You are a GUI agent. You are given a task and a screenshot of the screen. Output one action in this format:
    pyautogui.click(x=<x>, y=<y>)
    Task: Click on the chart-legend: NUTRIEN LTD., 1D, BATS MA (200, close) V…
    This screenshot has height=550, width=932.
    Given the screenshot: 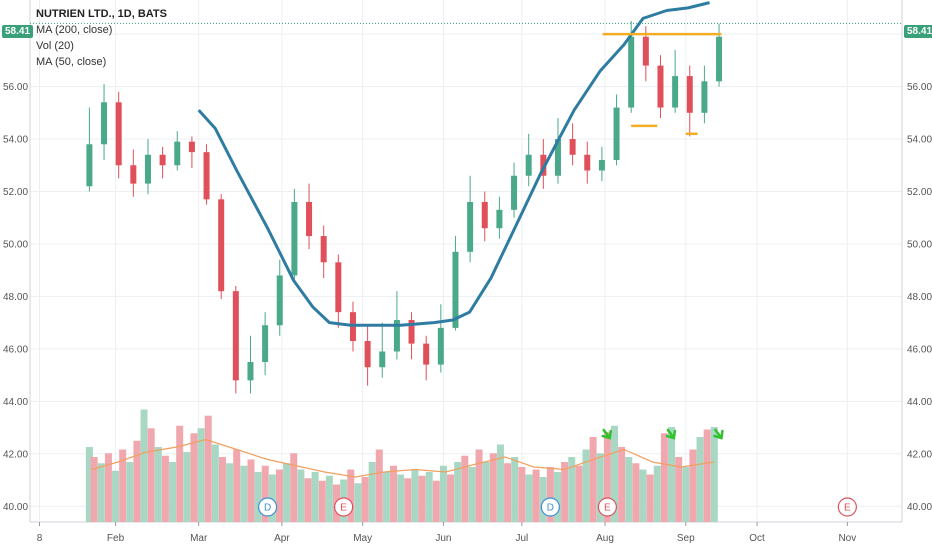 What is the action you would take?
    pyautogui.click(x=101, y=38)
    